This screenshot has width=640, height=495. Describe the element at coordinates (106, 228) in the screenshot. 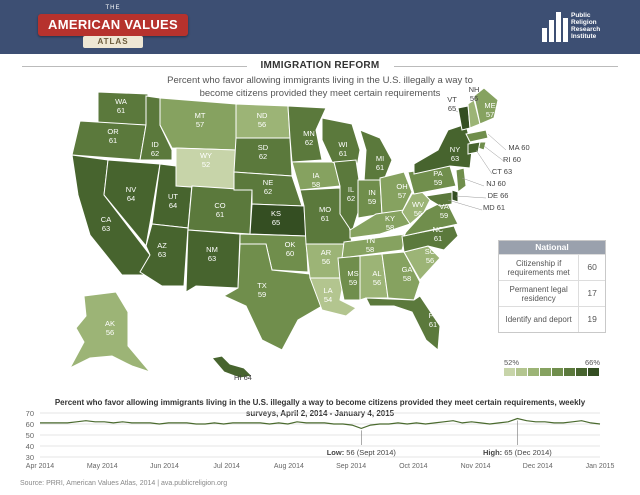

I see `state-value-ca: 63` at that location.